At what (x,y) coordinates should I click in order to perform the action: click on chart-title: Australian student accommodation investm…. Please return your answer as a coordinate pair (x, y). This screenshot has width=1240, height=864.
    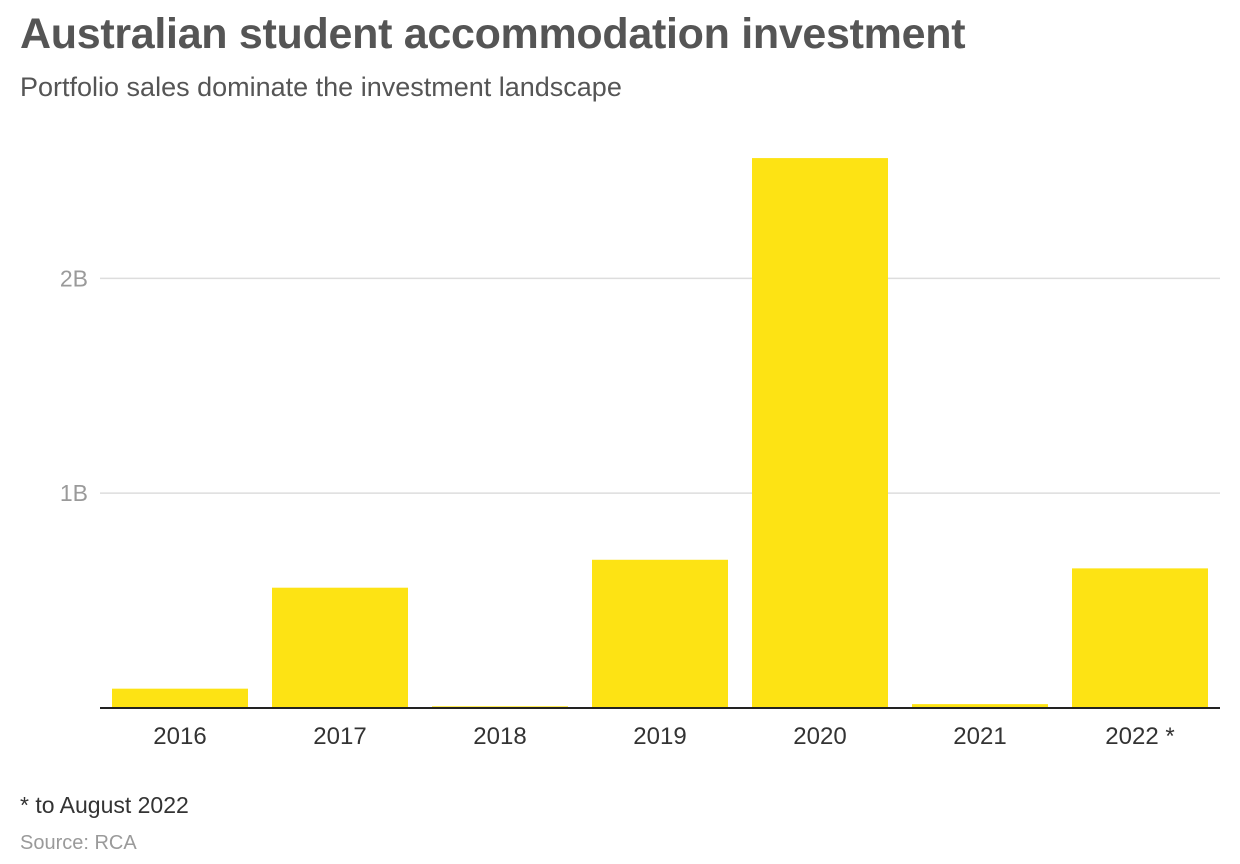
    Looking at the image, I should click on (493, 34).